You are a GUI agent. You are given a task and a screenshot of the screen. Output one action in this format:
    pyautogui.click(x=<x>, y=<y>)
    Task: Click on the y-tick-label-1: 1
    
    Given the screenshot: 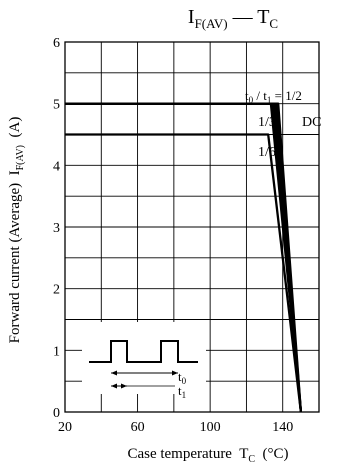 What is the action you would take?
    pyautogui.click(x=56, y=351)
    